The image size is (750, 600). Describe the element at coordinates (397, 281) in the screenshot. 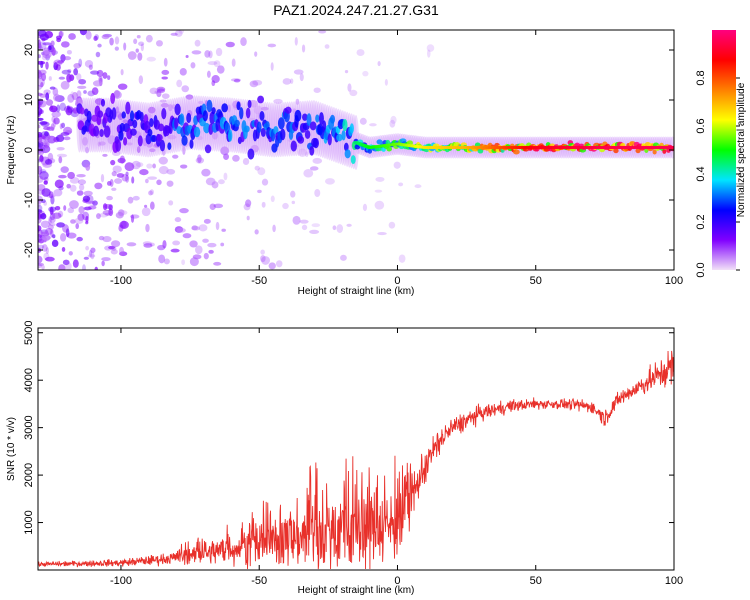

I see `x-tick-label: 0` at that location.